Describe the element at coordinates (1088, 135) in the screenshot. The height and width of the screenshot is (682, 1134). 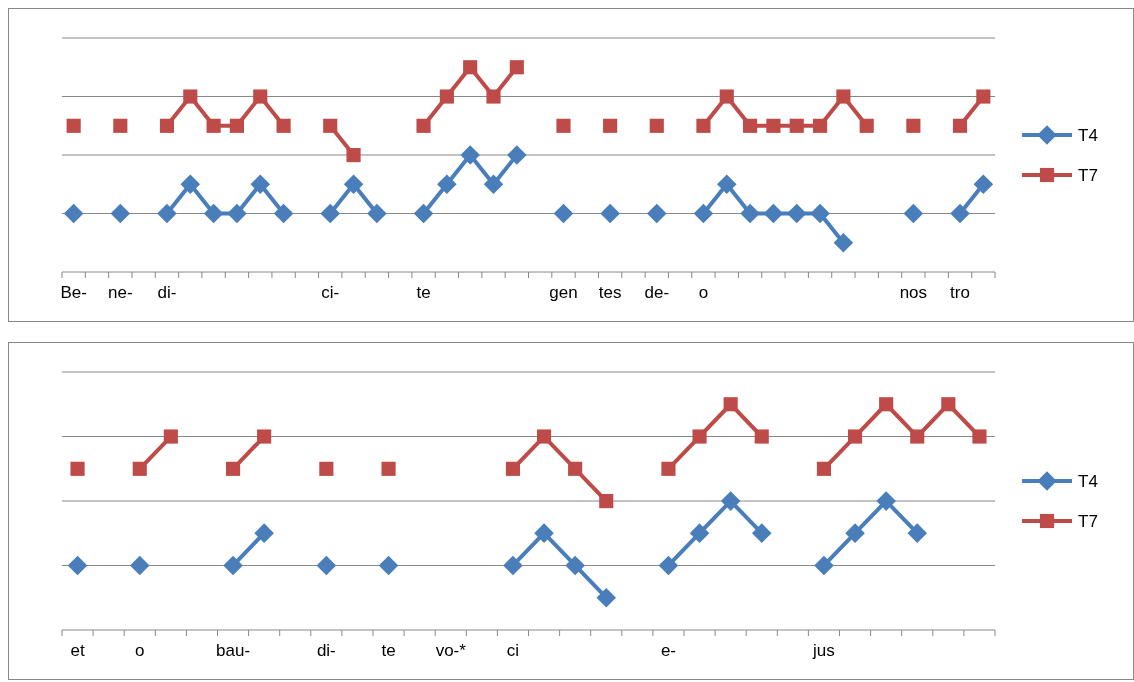
I see `legend-label: T4` at that location.